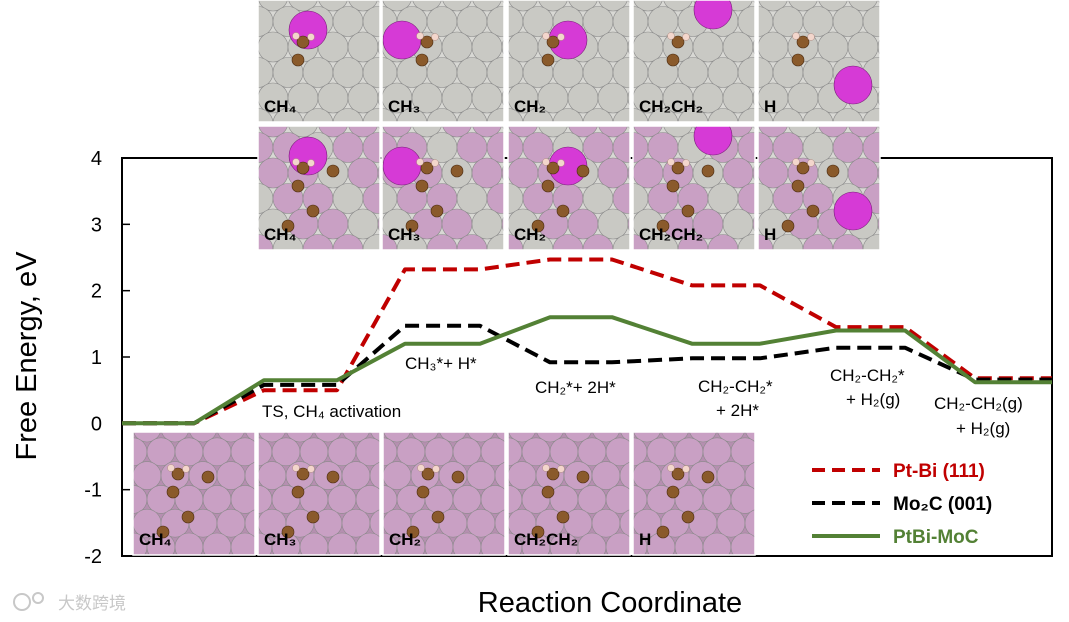  Describe the element at coordinates (575, 387) in the screenshot. I see `annotation-ch2: CH₂*+ 2H*` at that location.